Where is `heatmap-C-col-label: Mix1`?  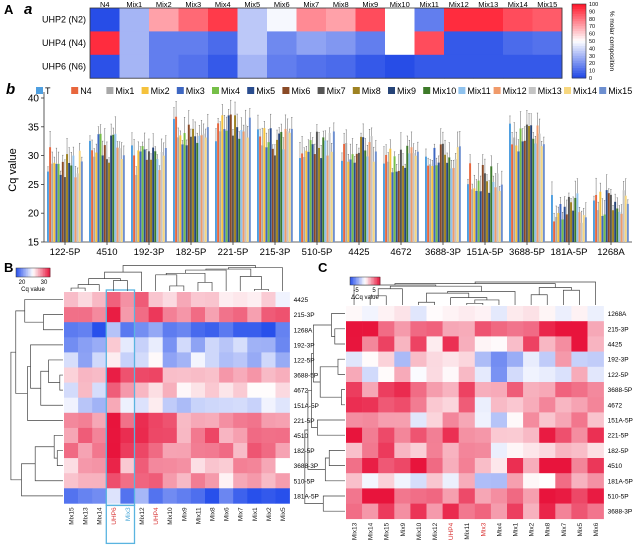 heatmap-C-col-label: Mix1 is located at coordinates (516, 529).